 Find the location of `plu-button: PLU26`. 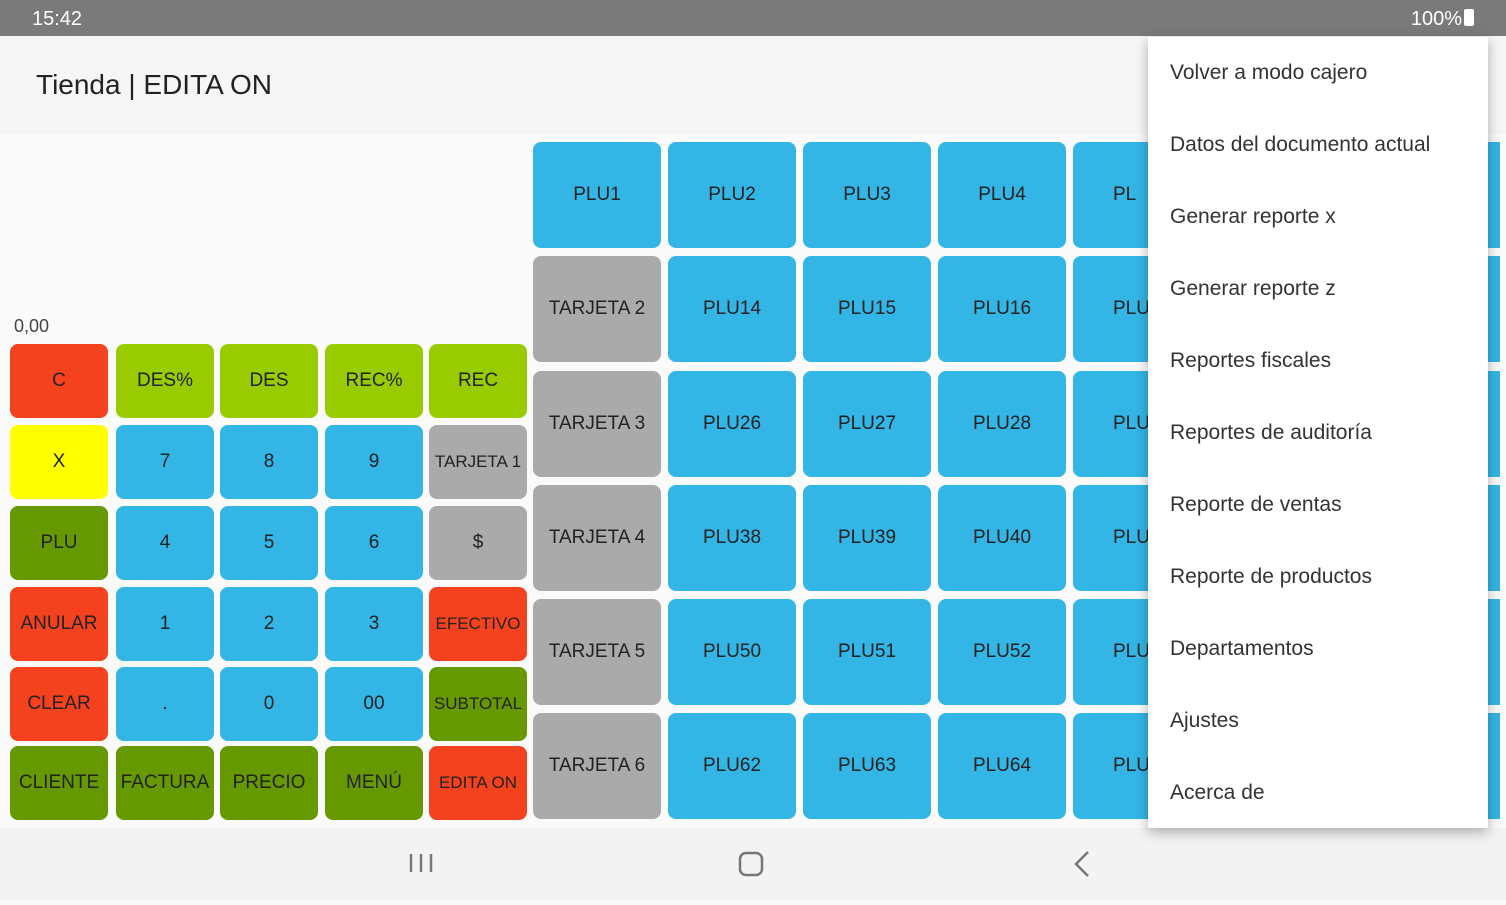

plu-button: PLU26 is located at coordinates (732, 424).